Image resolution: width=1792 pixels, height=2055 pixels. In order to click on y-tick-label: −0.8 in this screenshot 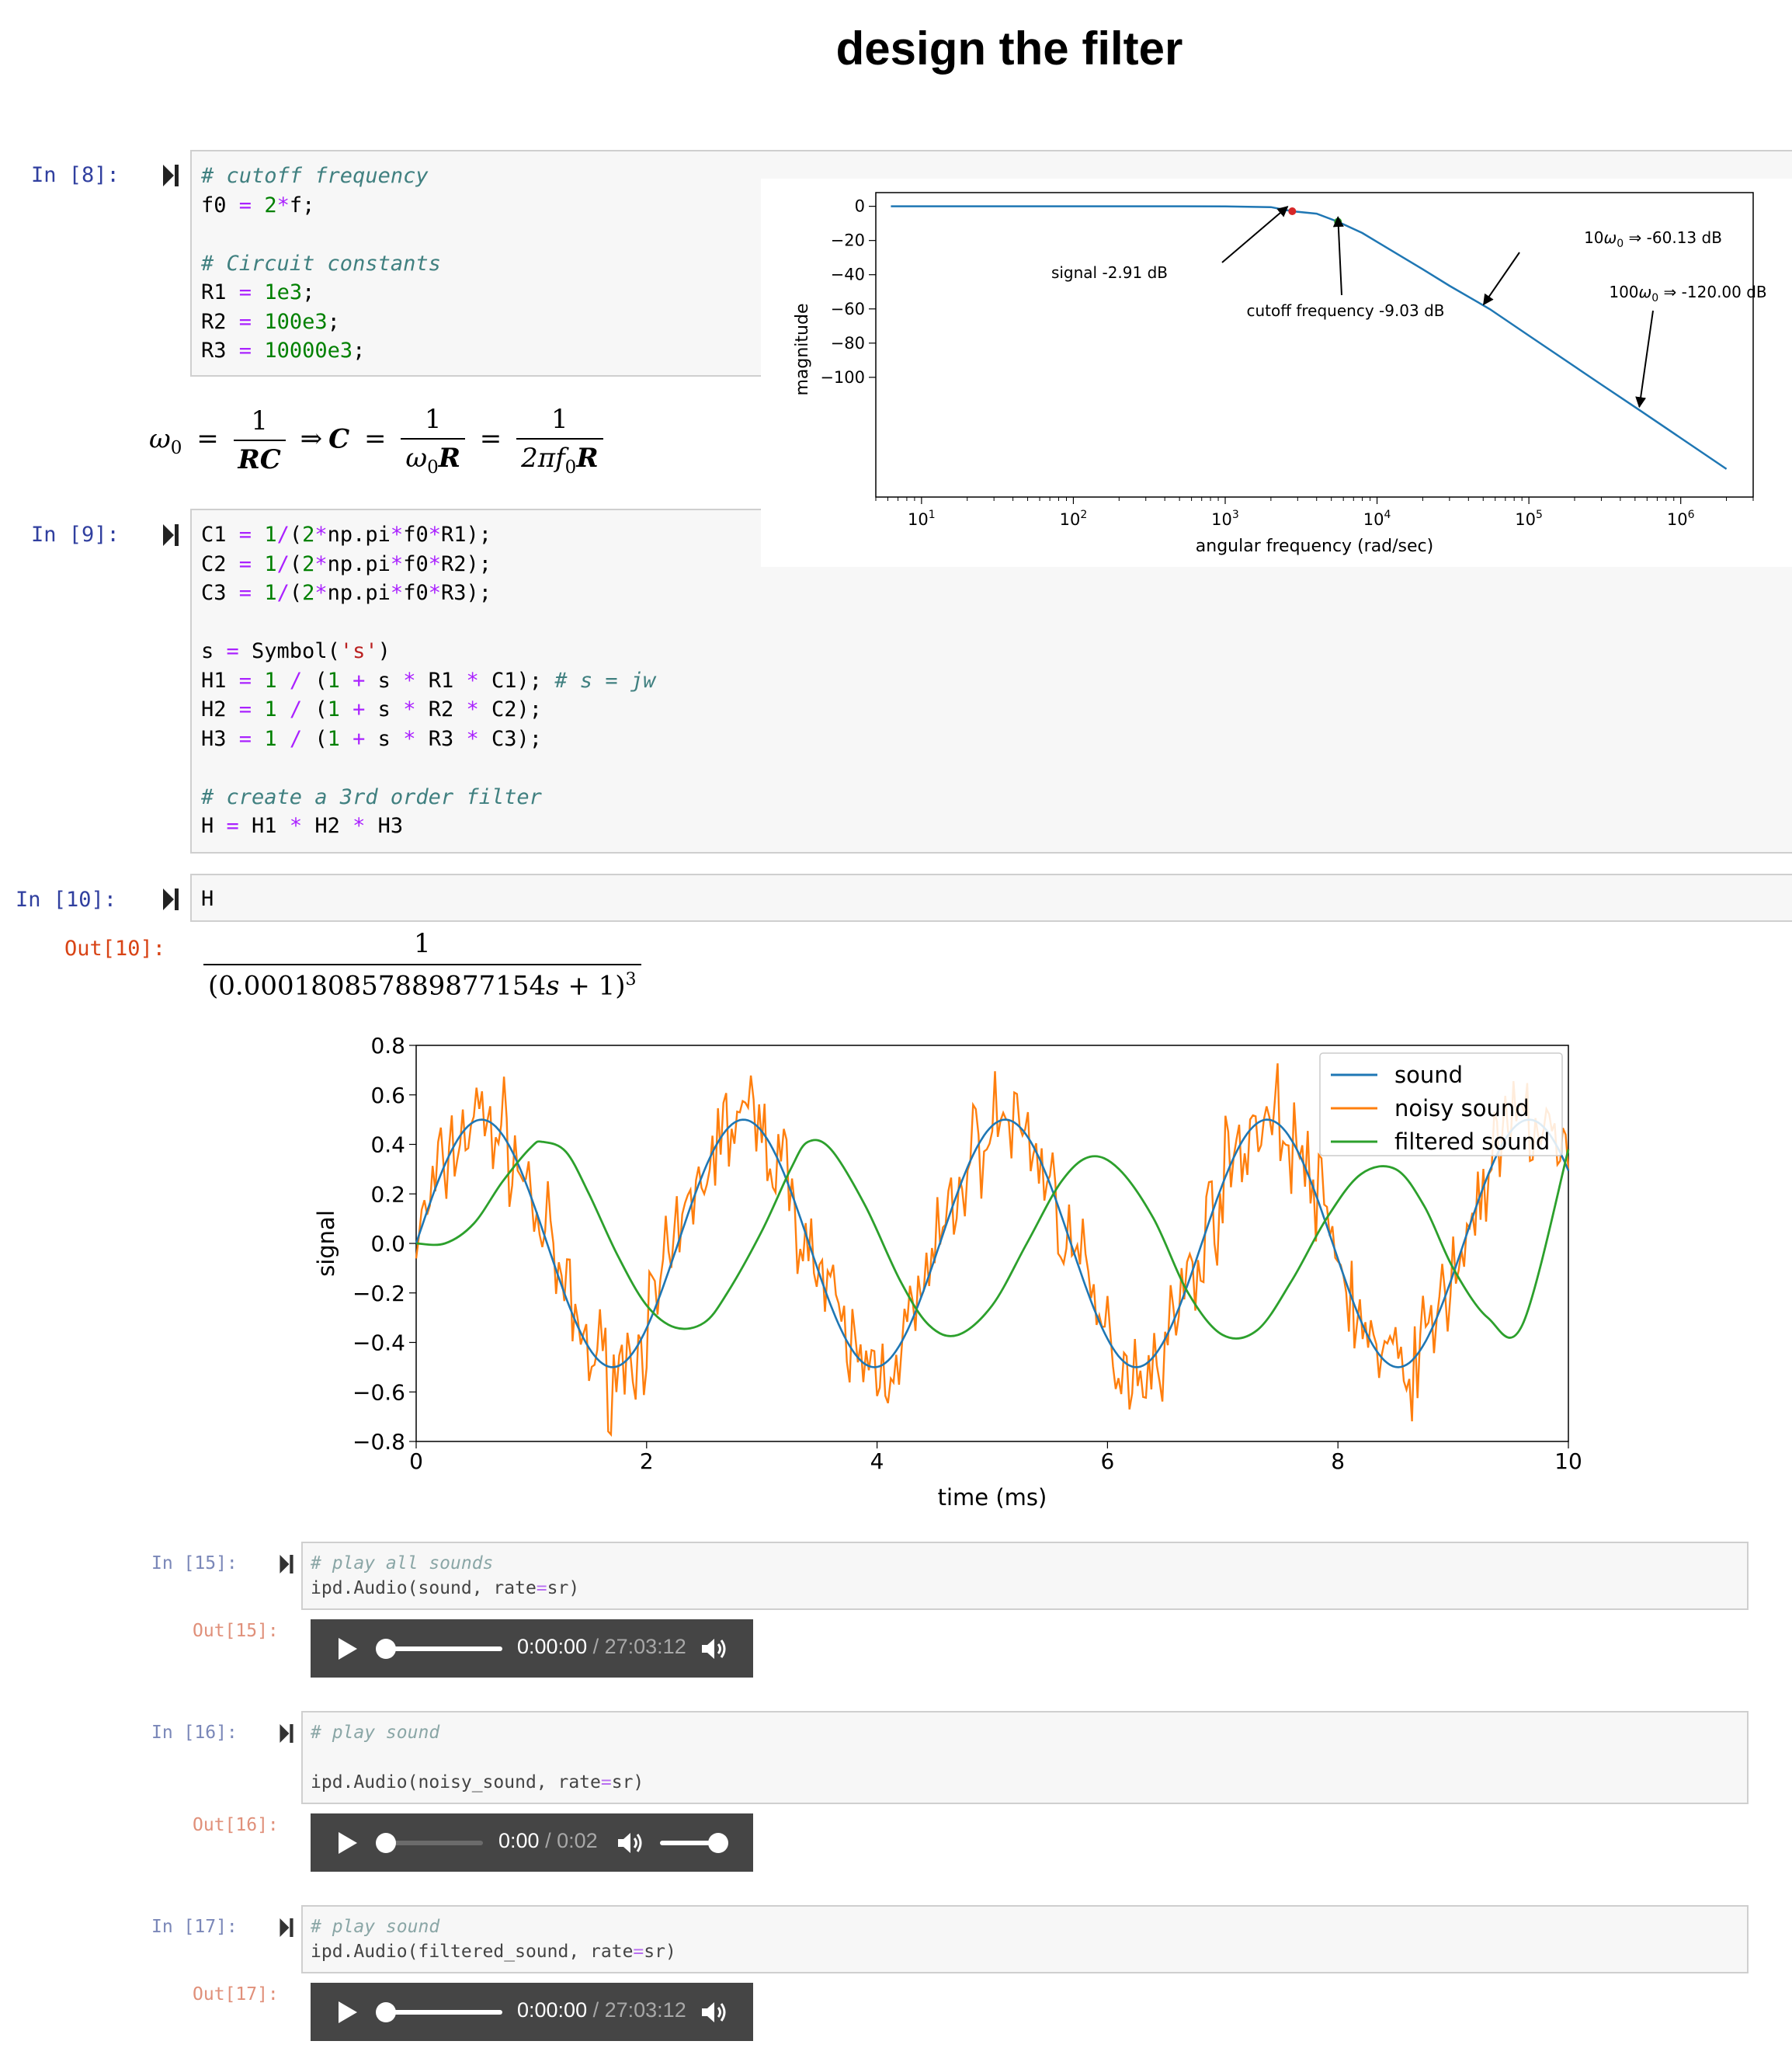, I will do `click(378, 1442)`.